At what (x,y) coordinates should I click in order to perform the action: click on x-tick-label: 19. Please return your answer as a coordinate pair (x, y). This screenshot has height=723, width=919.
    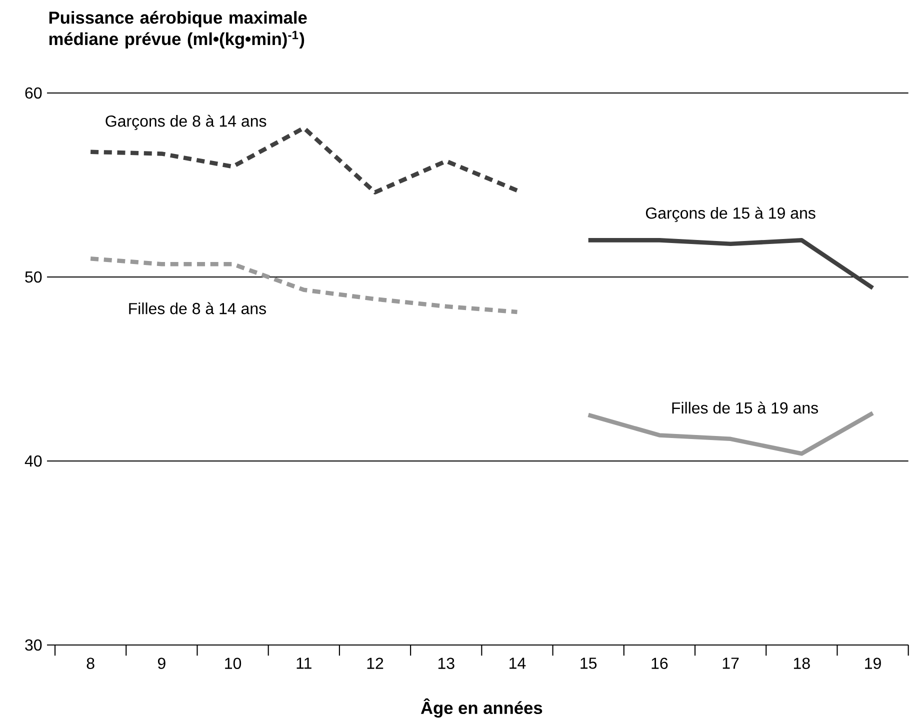
    Looking at the image, I should click on (873, 664).